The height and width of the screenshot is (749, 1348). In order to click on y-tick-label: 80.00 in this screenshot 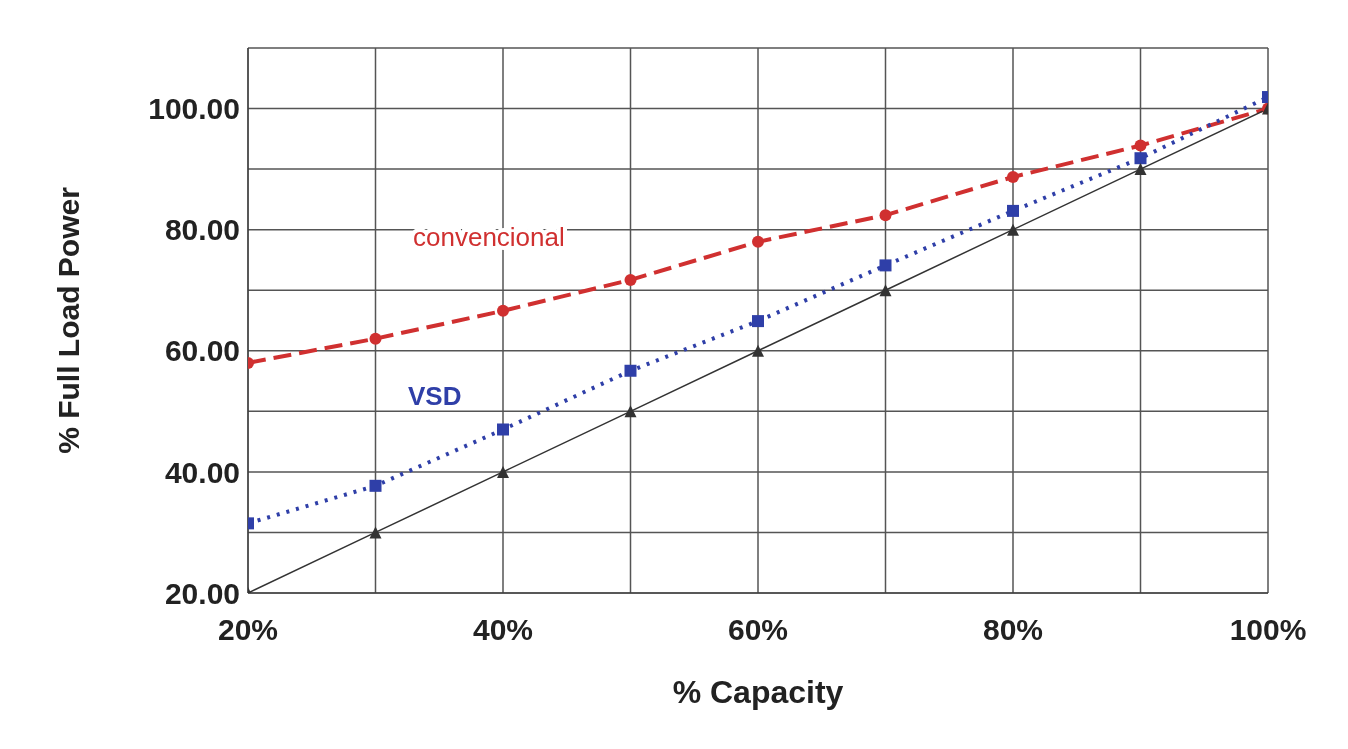, I will do `click(202, 230)`.